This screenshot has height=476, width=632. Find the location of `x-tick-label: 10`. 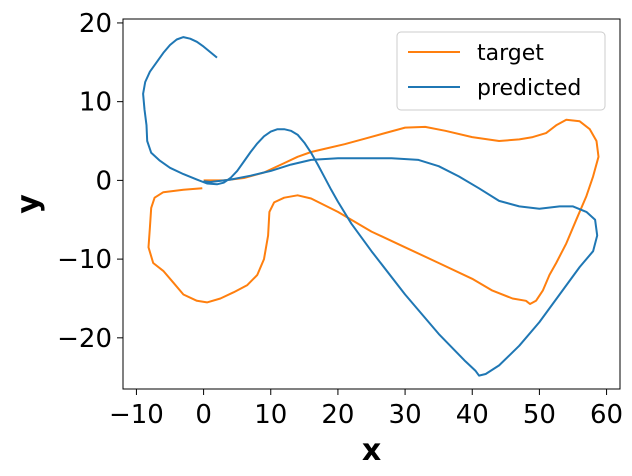

x-tick-label: 10 is located at coordinates (270, 415).